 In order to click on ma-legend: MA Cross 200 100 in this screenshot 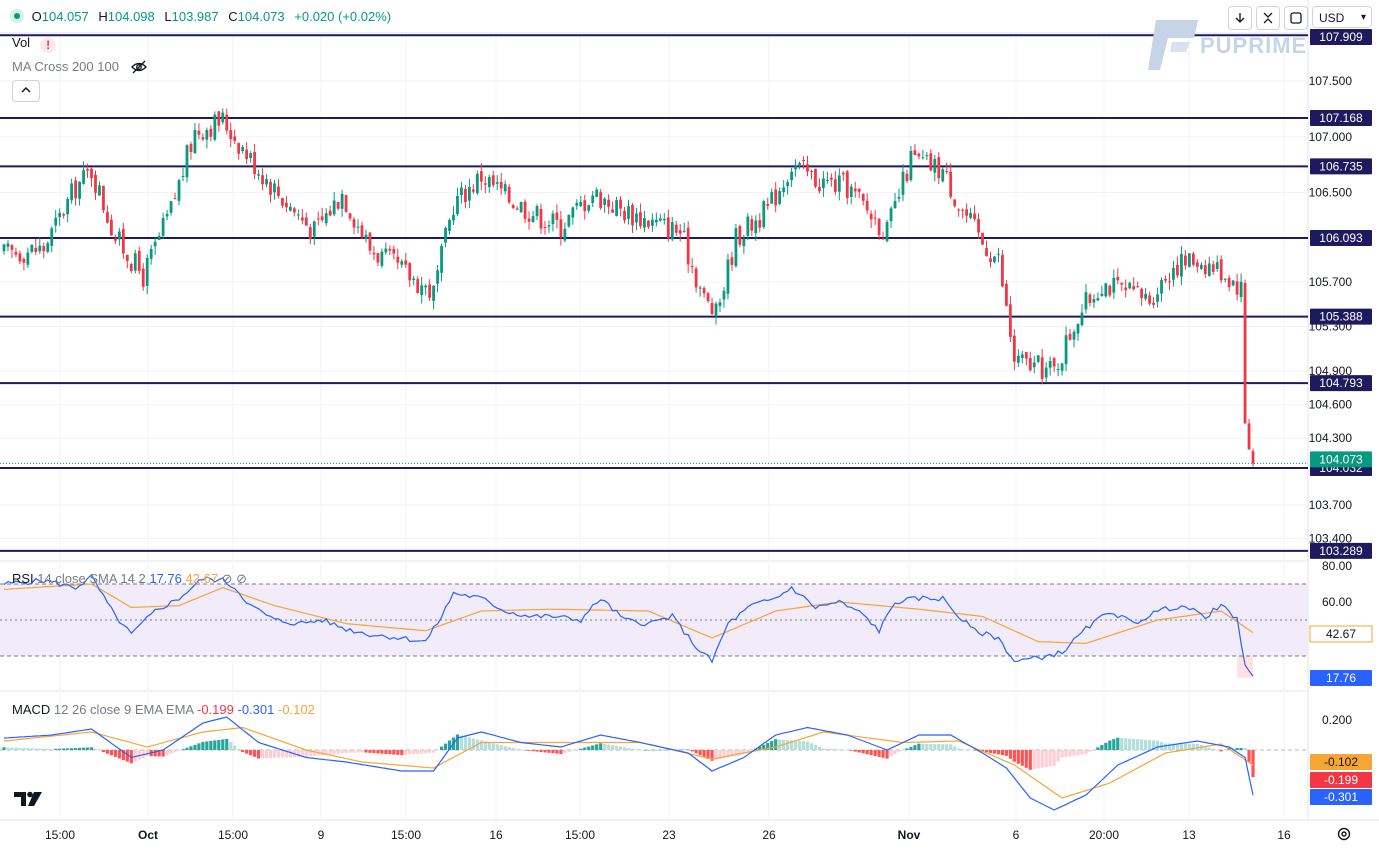, I will do `click(79, 66)`.